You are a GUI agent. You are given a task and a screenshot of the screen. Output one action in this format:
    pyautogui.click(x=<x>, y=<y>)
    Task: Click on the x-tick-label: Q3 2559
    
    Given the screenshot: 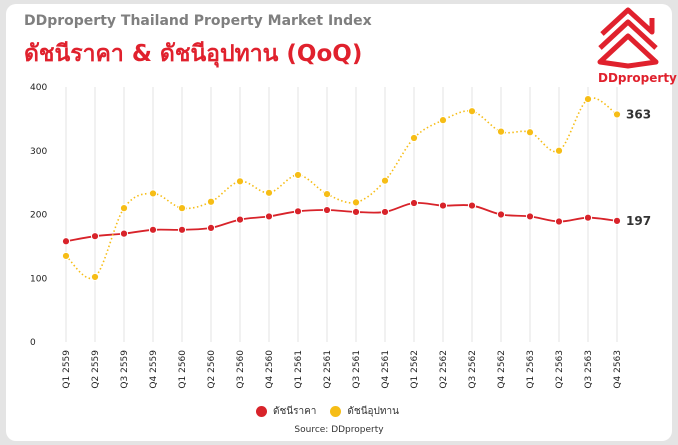 What is the action you would take?
    pyautogui.click(x=125, y=369)
    